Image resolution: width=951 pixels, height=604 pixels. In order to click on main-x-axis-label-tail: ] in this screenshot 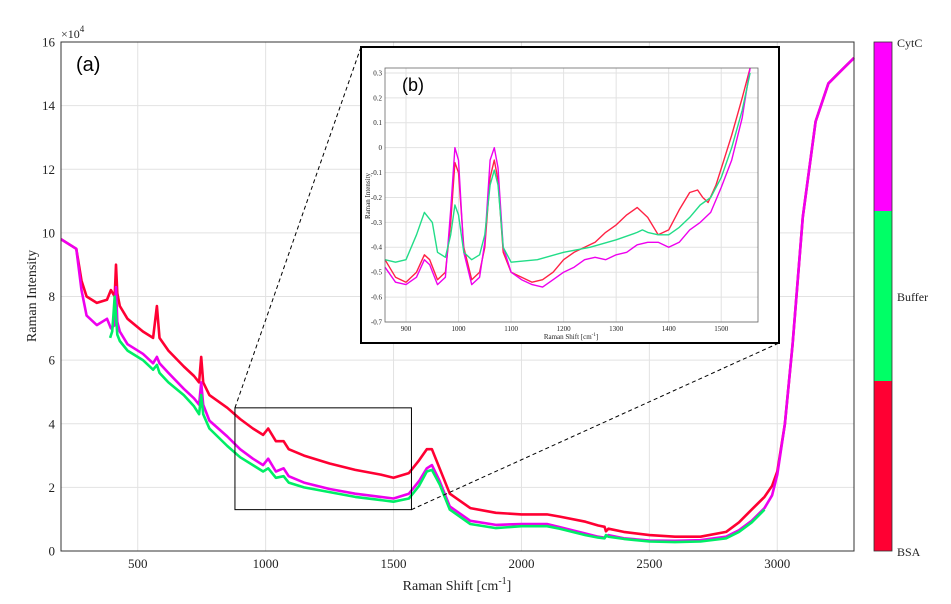, I will do `click(509, 586)`.